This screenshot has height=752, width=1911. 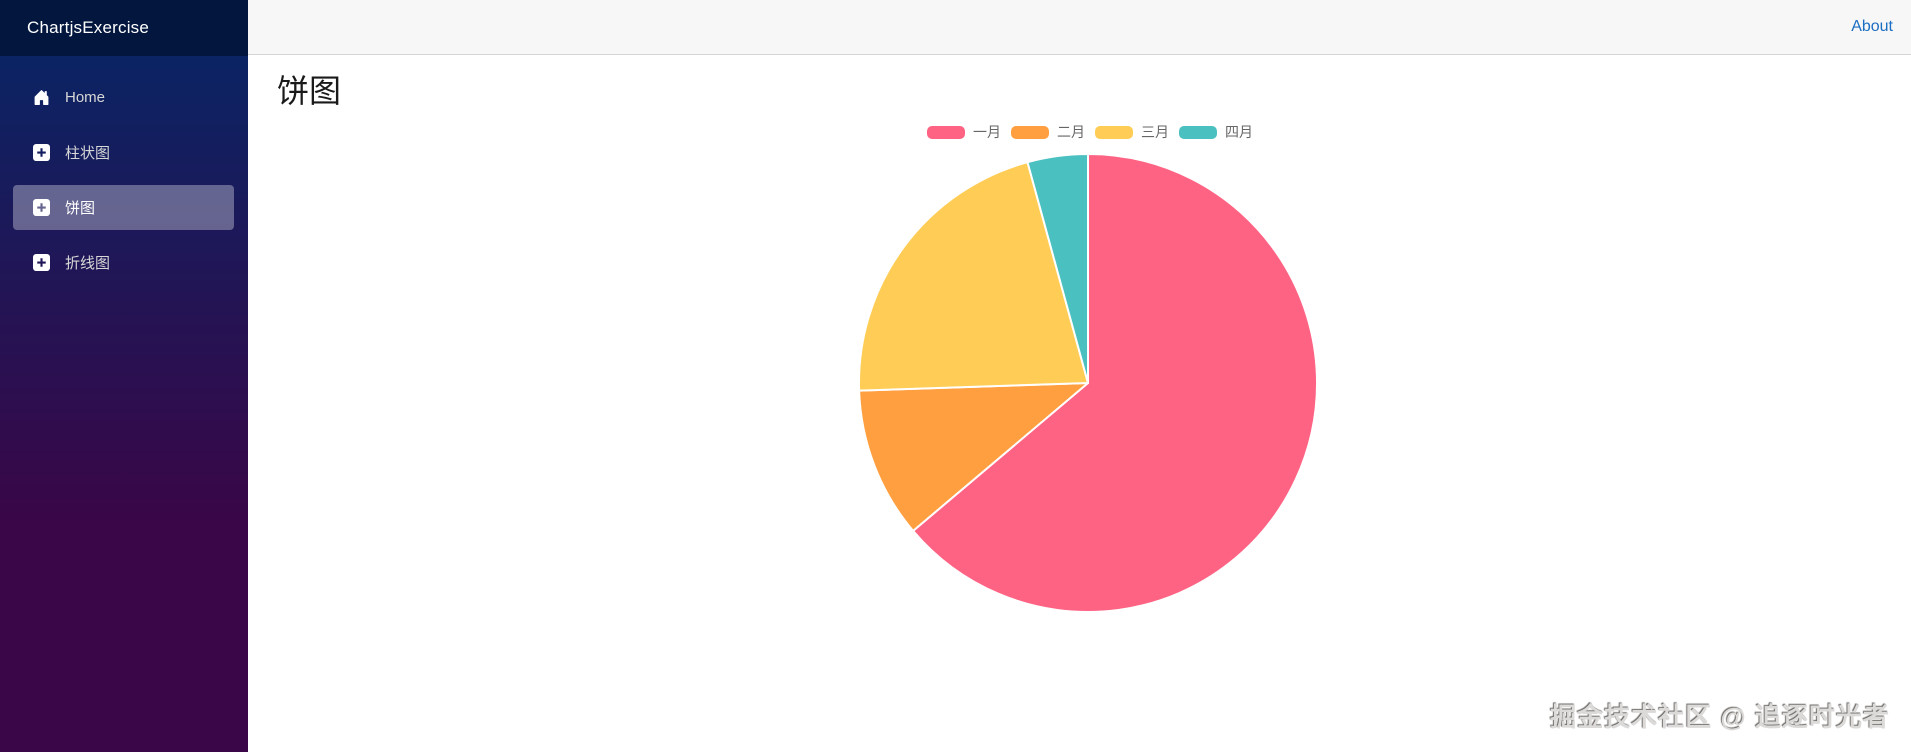 What do you see at coordinates (973, 276) in the screenshot?
I see `pie-slice-三月` at bounding box center [973, 276].